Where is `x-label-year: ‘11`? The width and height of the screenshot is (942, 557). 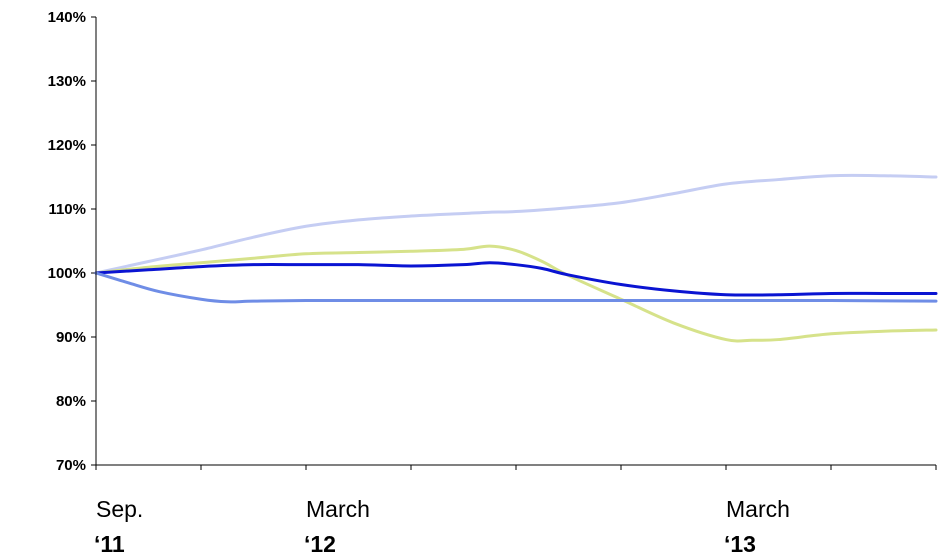
x-label-year: ‘11 is located at coordinates (109, 544).